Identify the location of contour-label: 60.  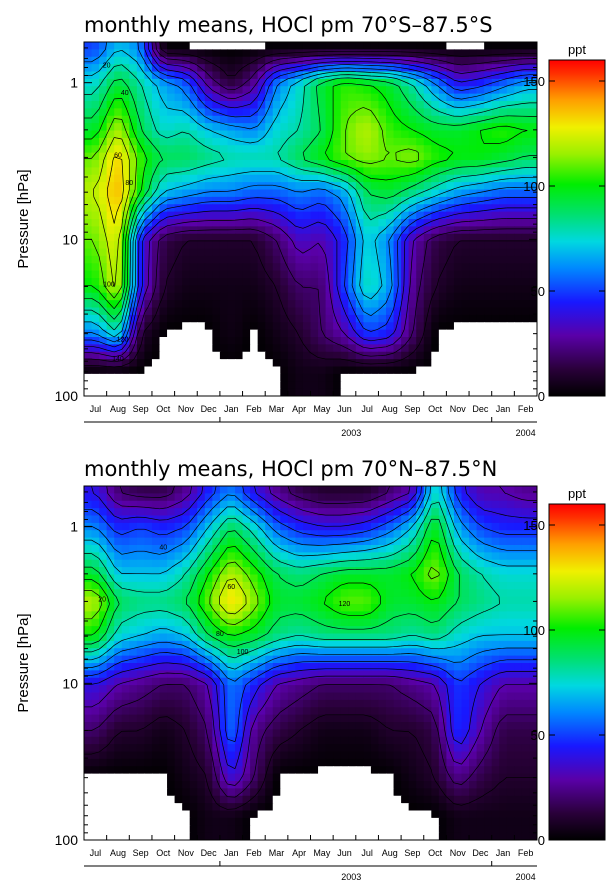
(118, 155).